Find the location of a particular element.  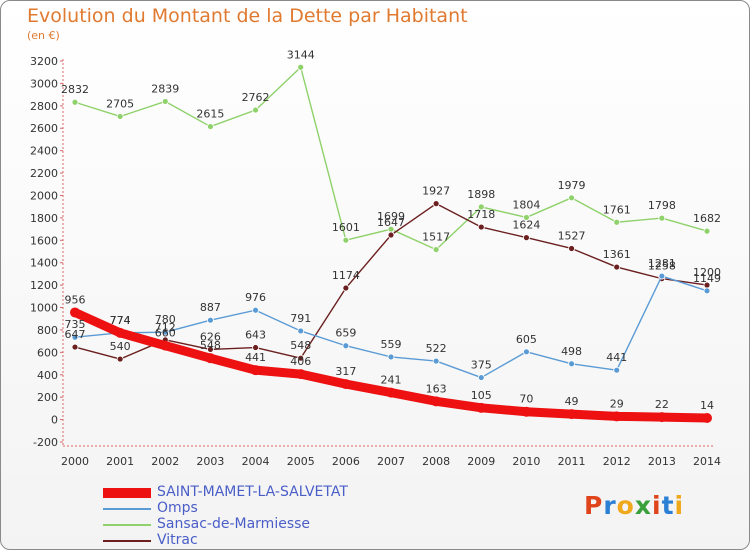

data-label: 956 is located at coordinates (75, 299).